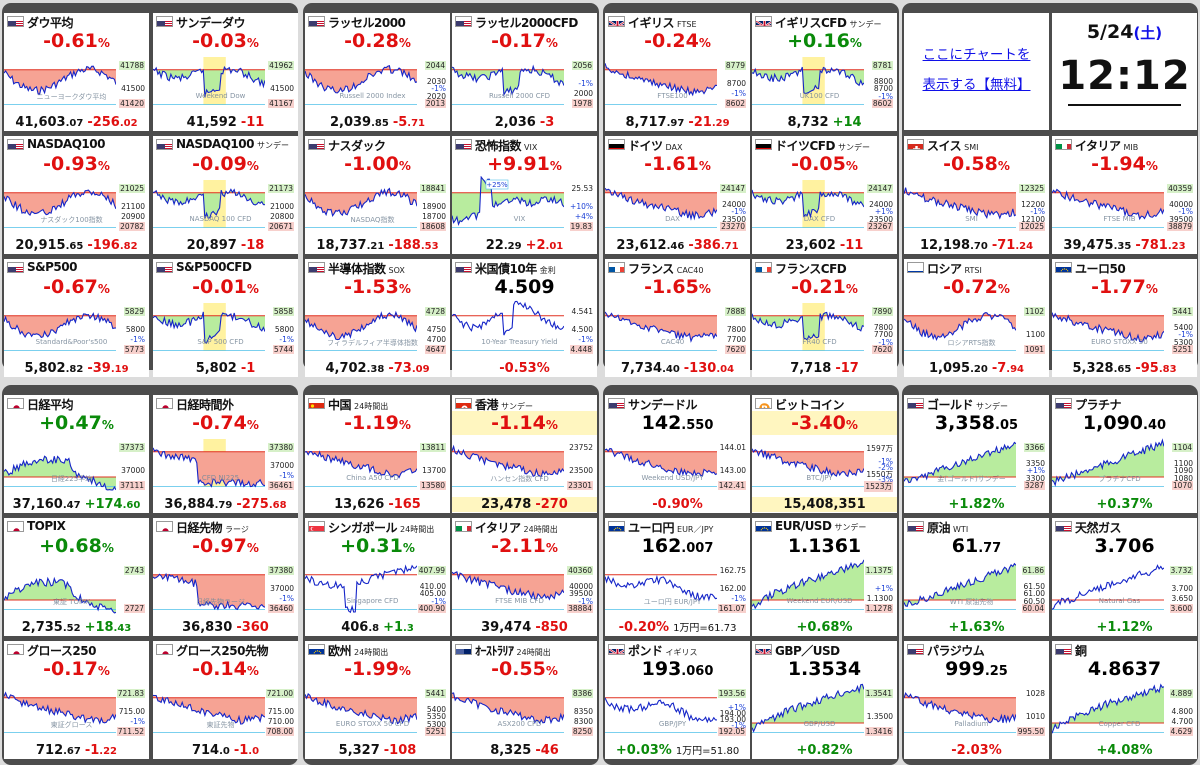 The width and height of the screenshot is (1200, 765). What do you see at coordinates (518, 164) in the screenshot?
I see `change-percent-value: +9.91` at bounding box center [518, 164].